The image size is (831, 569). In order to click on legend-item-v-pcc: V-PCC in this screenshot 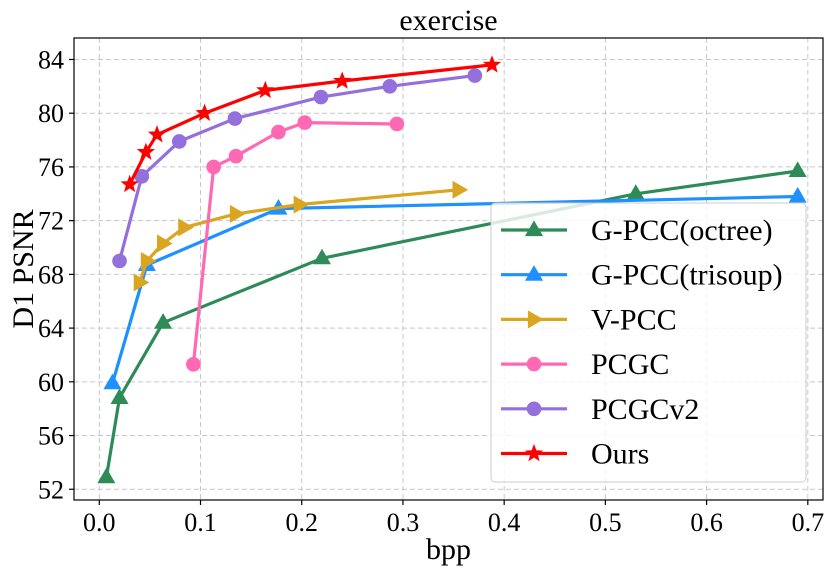, I will do `click(589, 319)`.